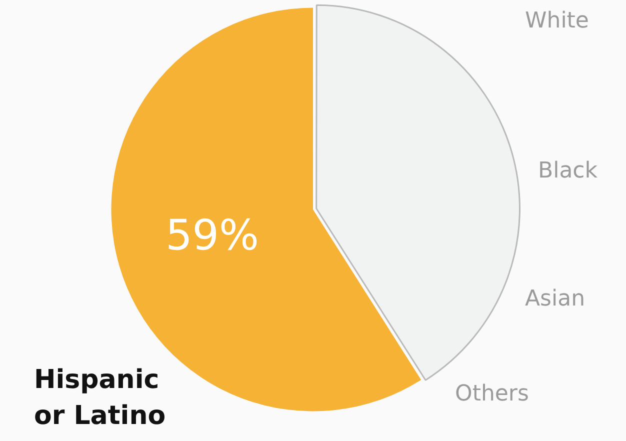  What do you see at coordinates (555, 299) in the screenshot?
I see `text: Asian` at bounding box center [555, 299].